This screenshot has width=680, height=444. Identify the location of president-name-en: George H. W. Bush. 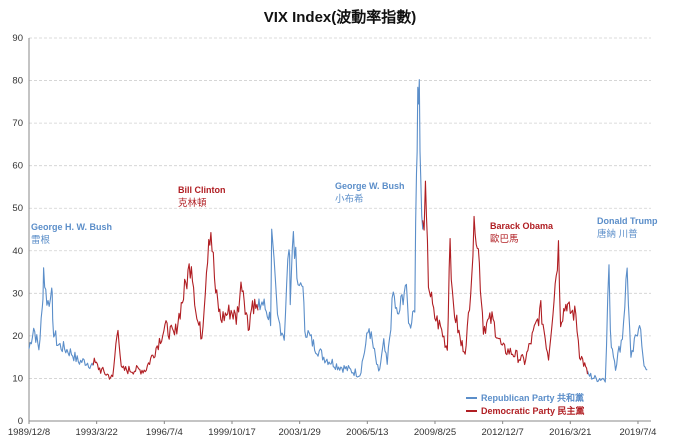
(71, 227).